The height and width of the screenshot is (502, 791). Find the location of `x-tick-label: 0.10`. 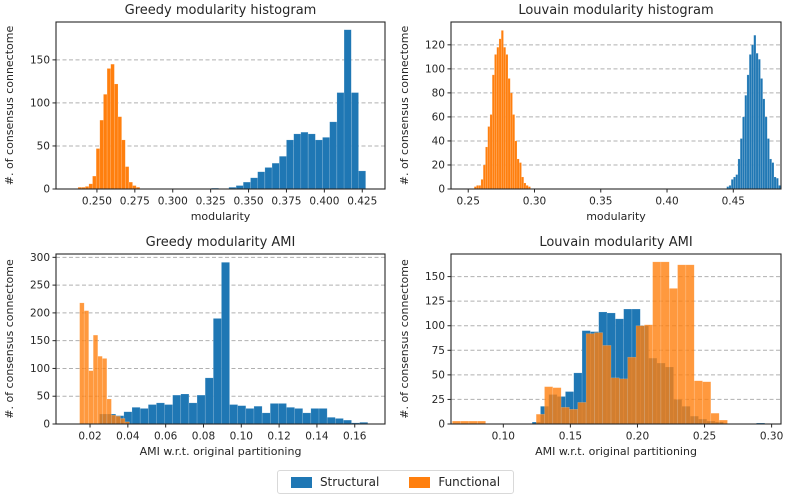

x-tick-label: 0.10 is located at coordinates (503, 437).